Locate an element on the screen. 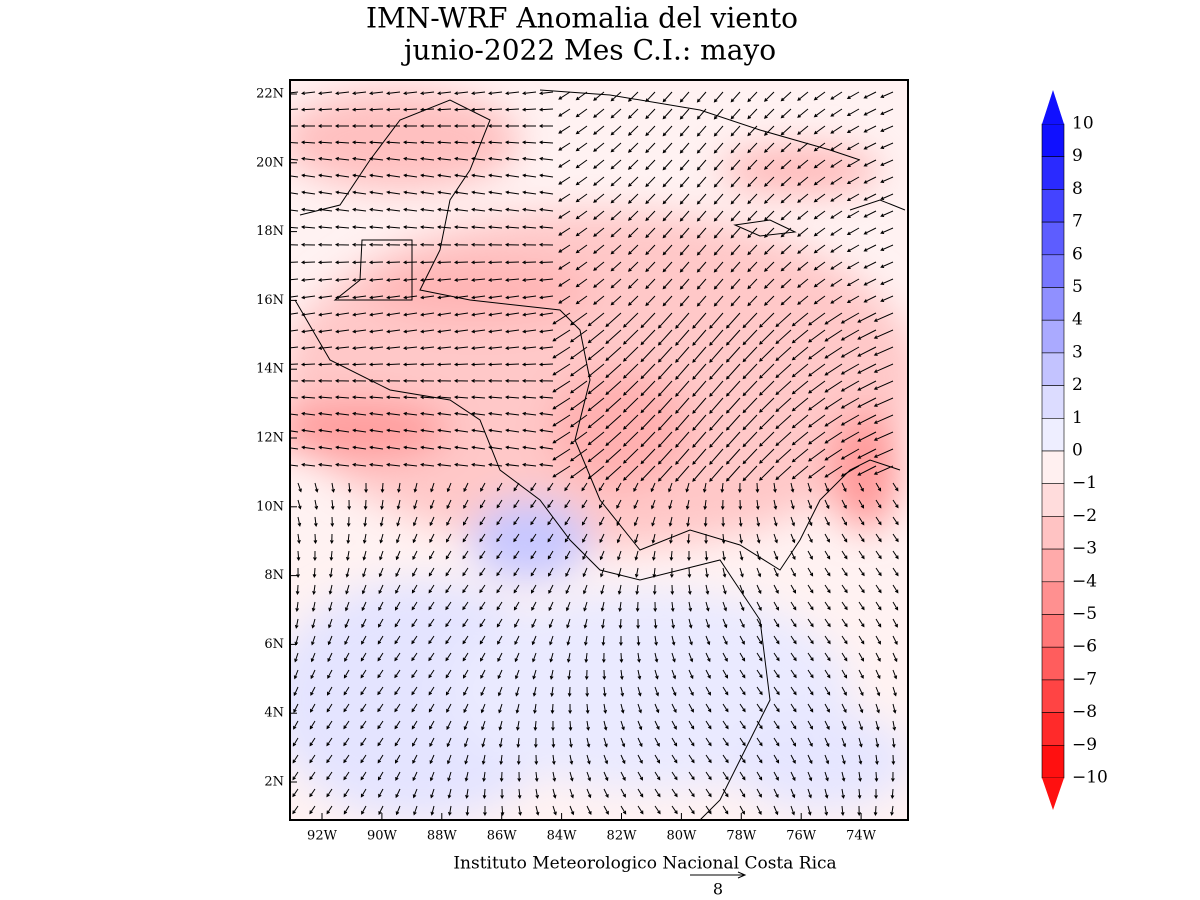 The height and width of the screenshot is (900, 1200). lat-label: 2N is located at coordinates (274, 782).